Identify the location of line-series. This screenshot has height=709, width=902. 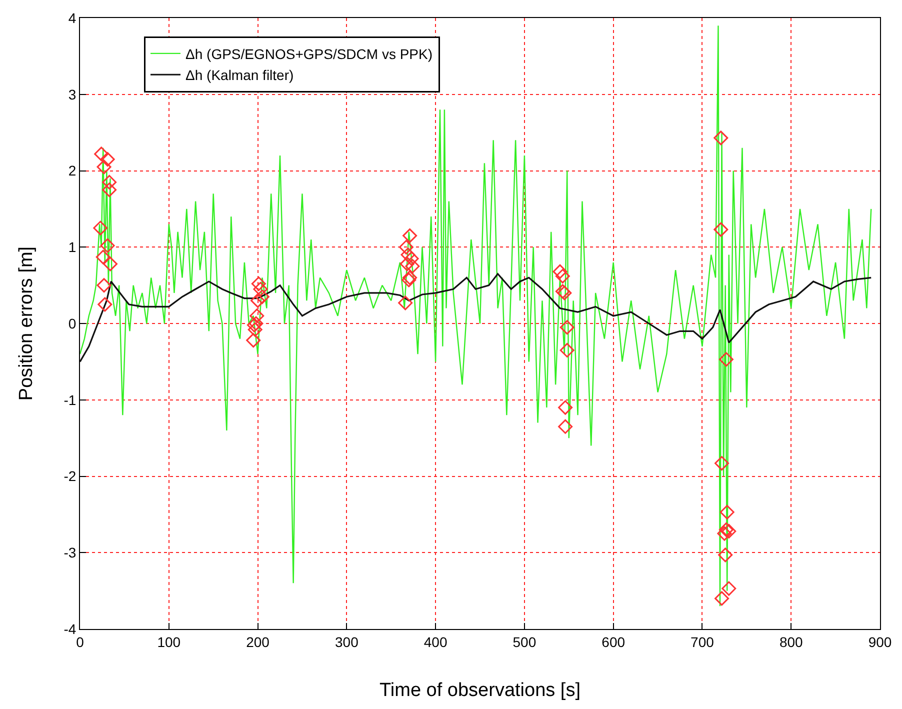
(476, 317).